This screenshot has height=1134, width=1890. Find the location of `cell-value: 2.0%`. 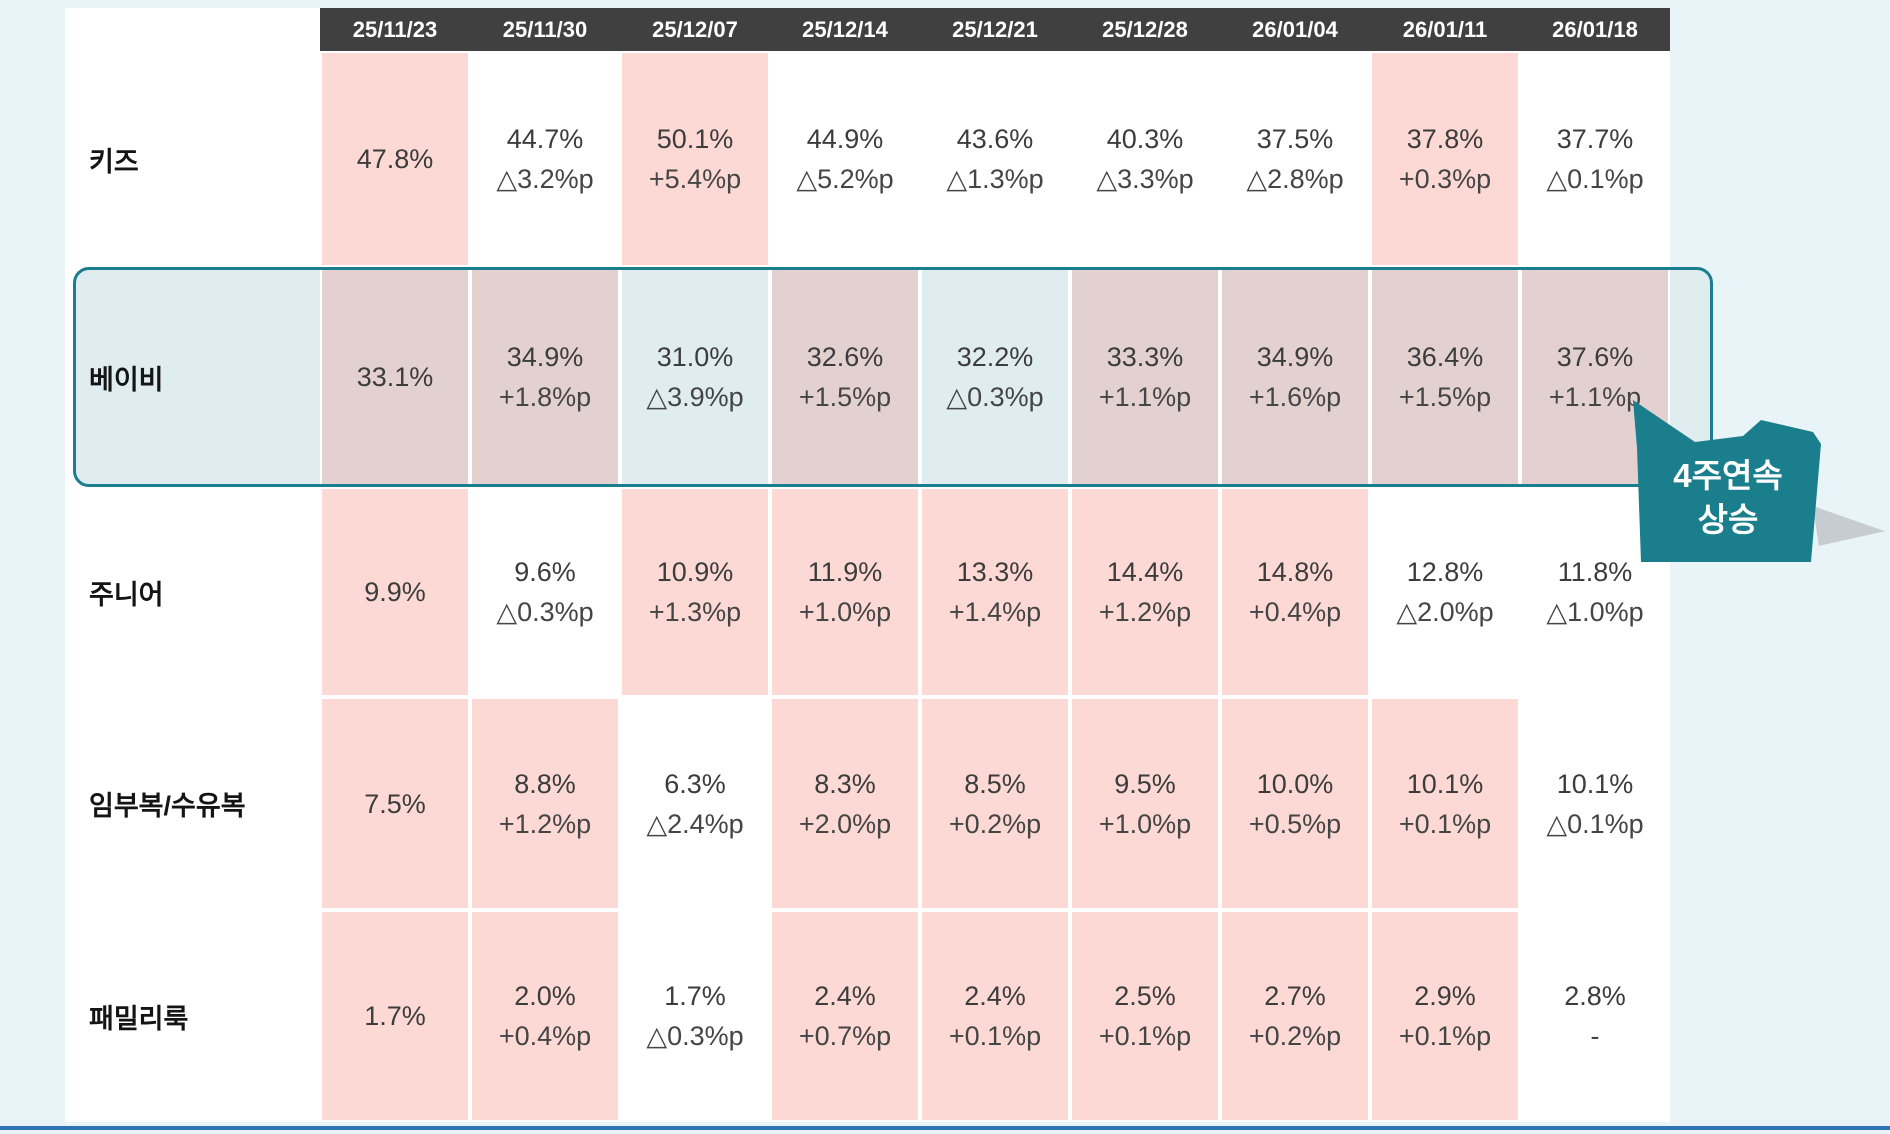

cell-value: 2.0% is located at coordinates (545, 996).